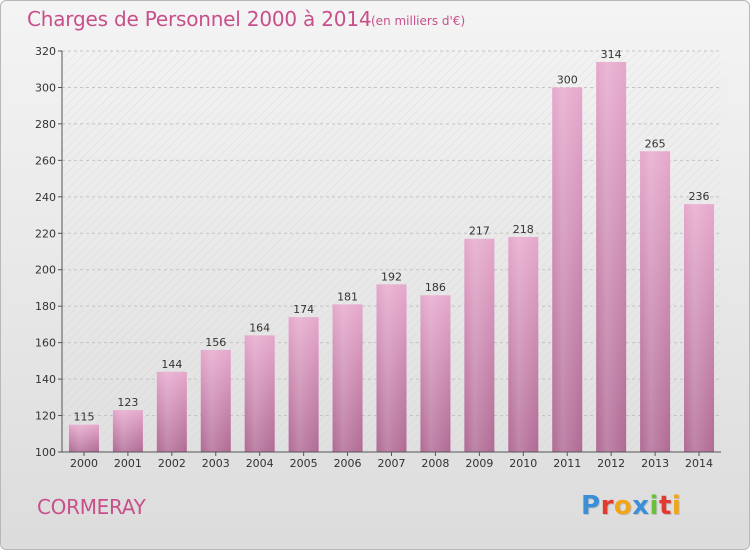 The height and width of the screenshot is (550, 750). I want to click on x-tick-label: 2006, so click(348, 463).